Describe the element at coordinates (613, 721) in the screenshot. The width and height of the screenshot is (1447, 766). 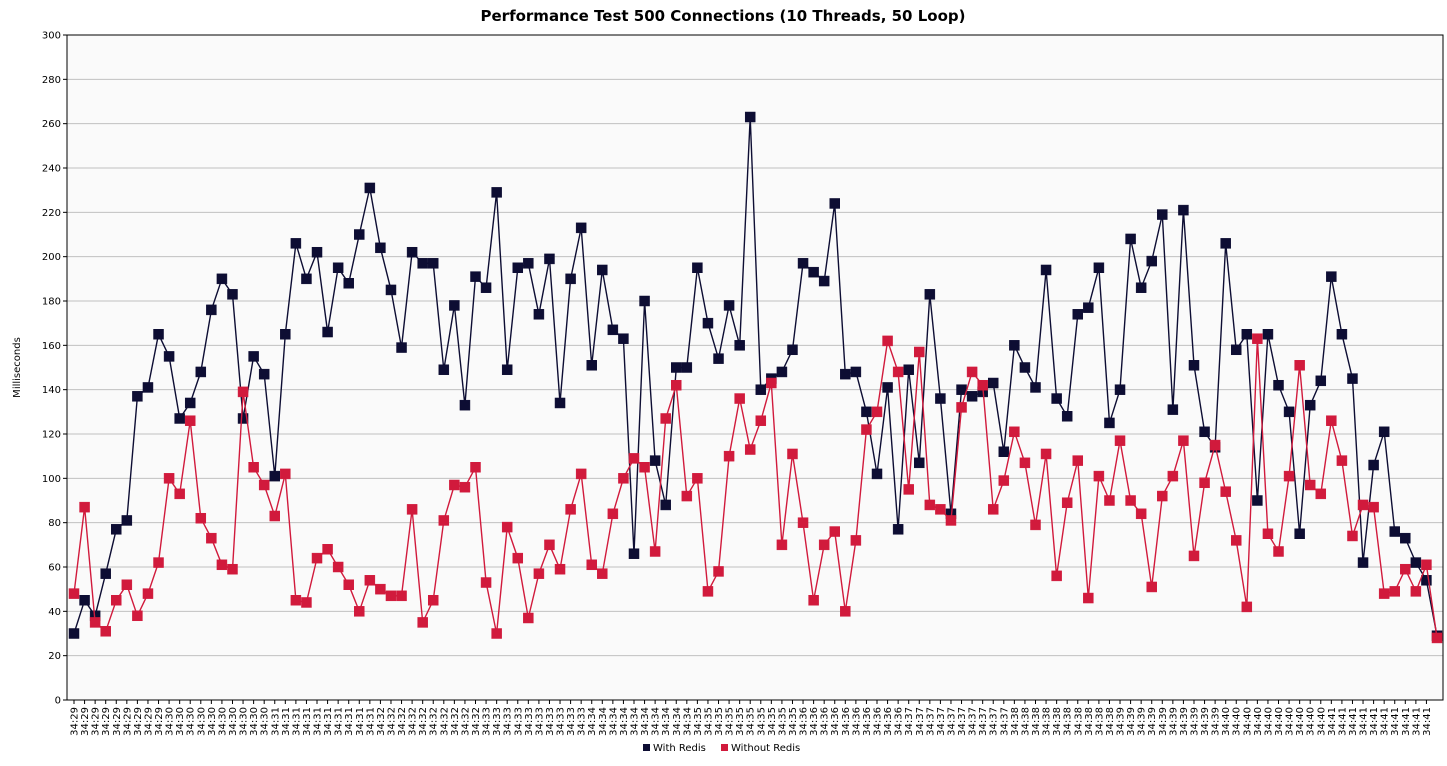
I see `x-tick-label: 34:34` at that location.